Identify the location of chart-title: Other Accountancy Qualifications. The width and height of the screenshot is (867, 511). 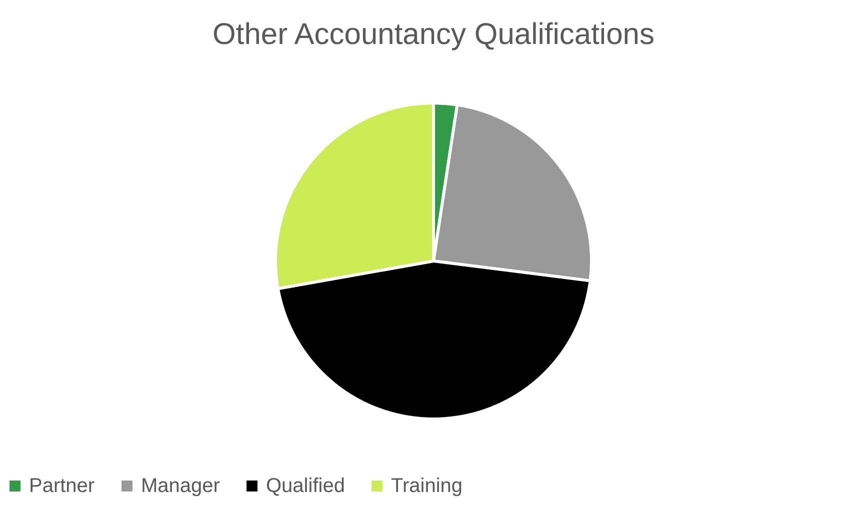
(433, 34).